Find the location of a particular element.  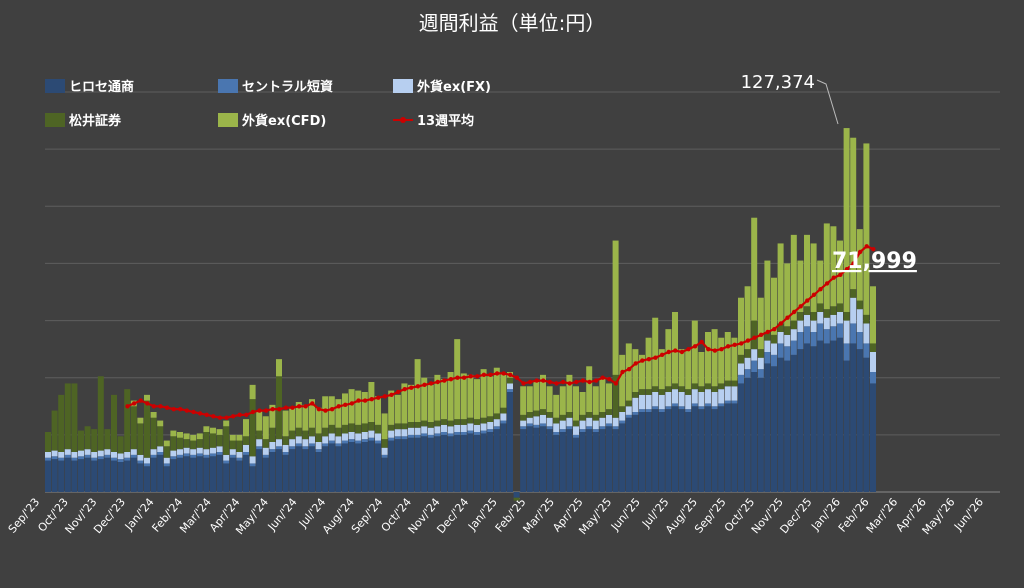

legend-swatch is located at coordinates (55, 86).